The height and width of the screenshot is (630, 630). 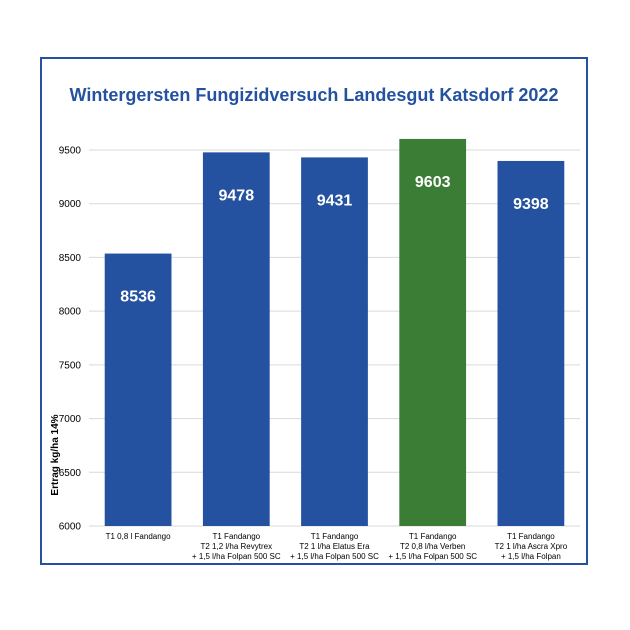 What do you see at coordinates (334, 546) in the screenshot?
I see `x-tick-label: T2 1 l/ha Elatus Era` at bounding box center [334, 546].